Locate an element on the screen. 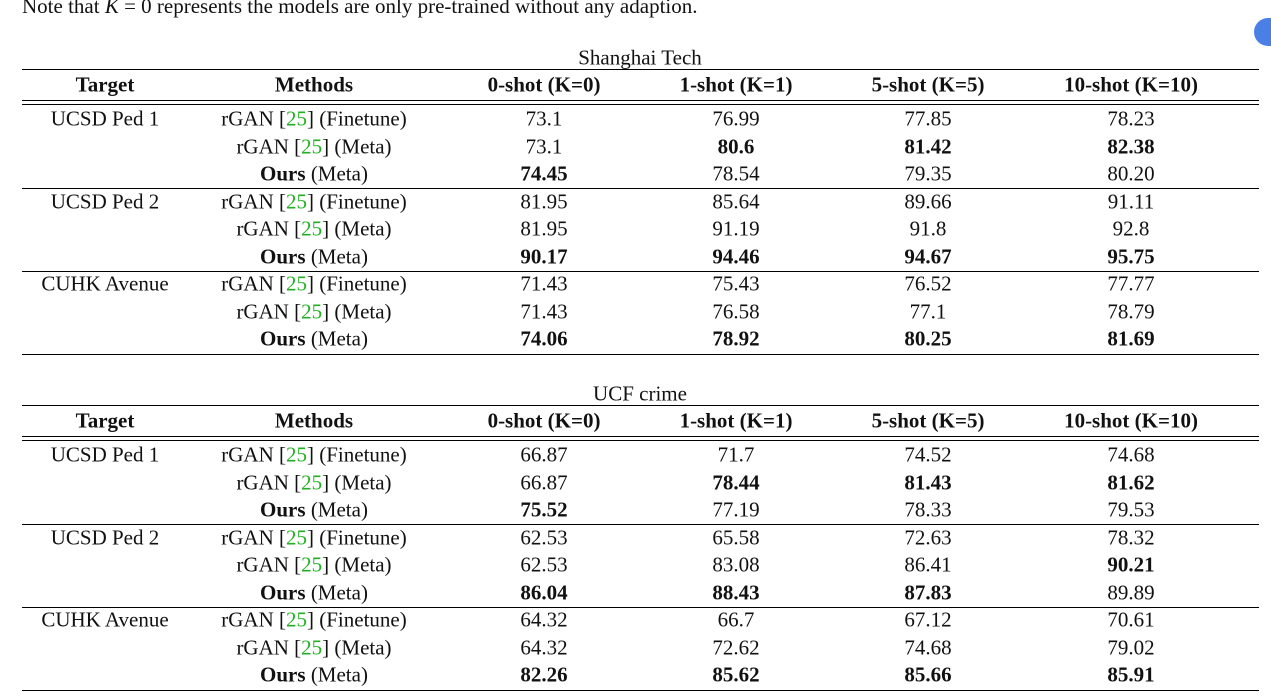 The width and height of the screenshot is (1271, 700). note-text: Note that is located at coordinates (63, 9).